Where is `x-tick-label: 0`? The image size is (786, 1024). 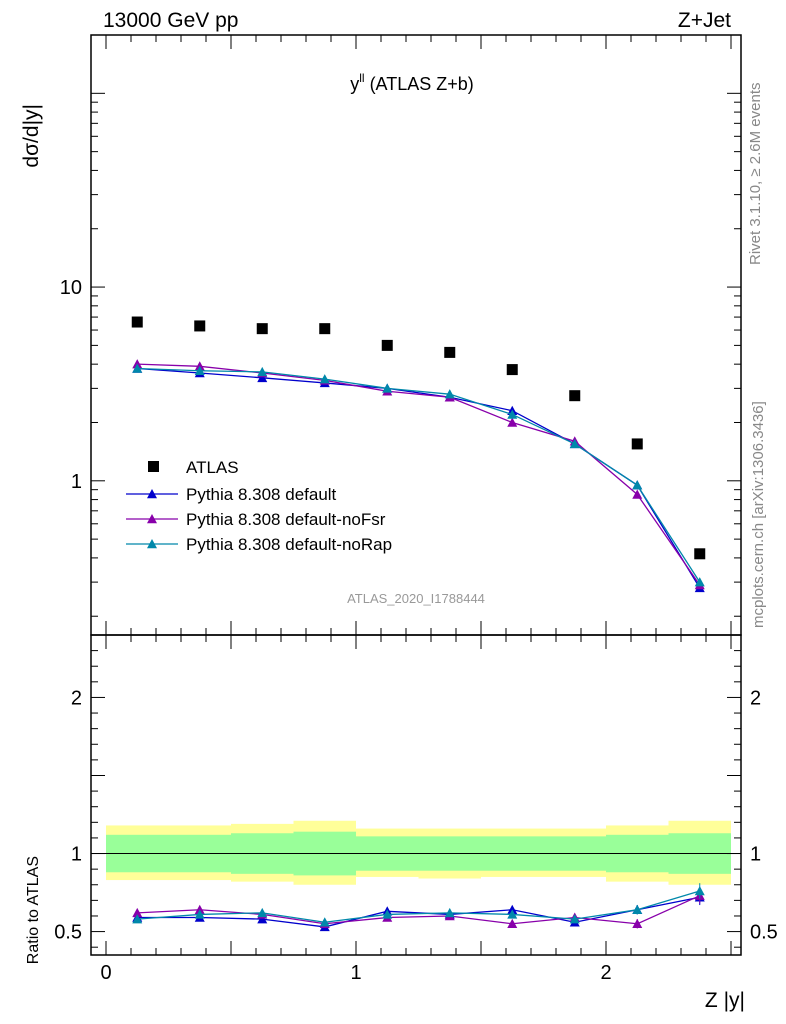
x-tick-label: 0 is located at coordinates (105, 973).